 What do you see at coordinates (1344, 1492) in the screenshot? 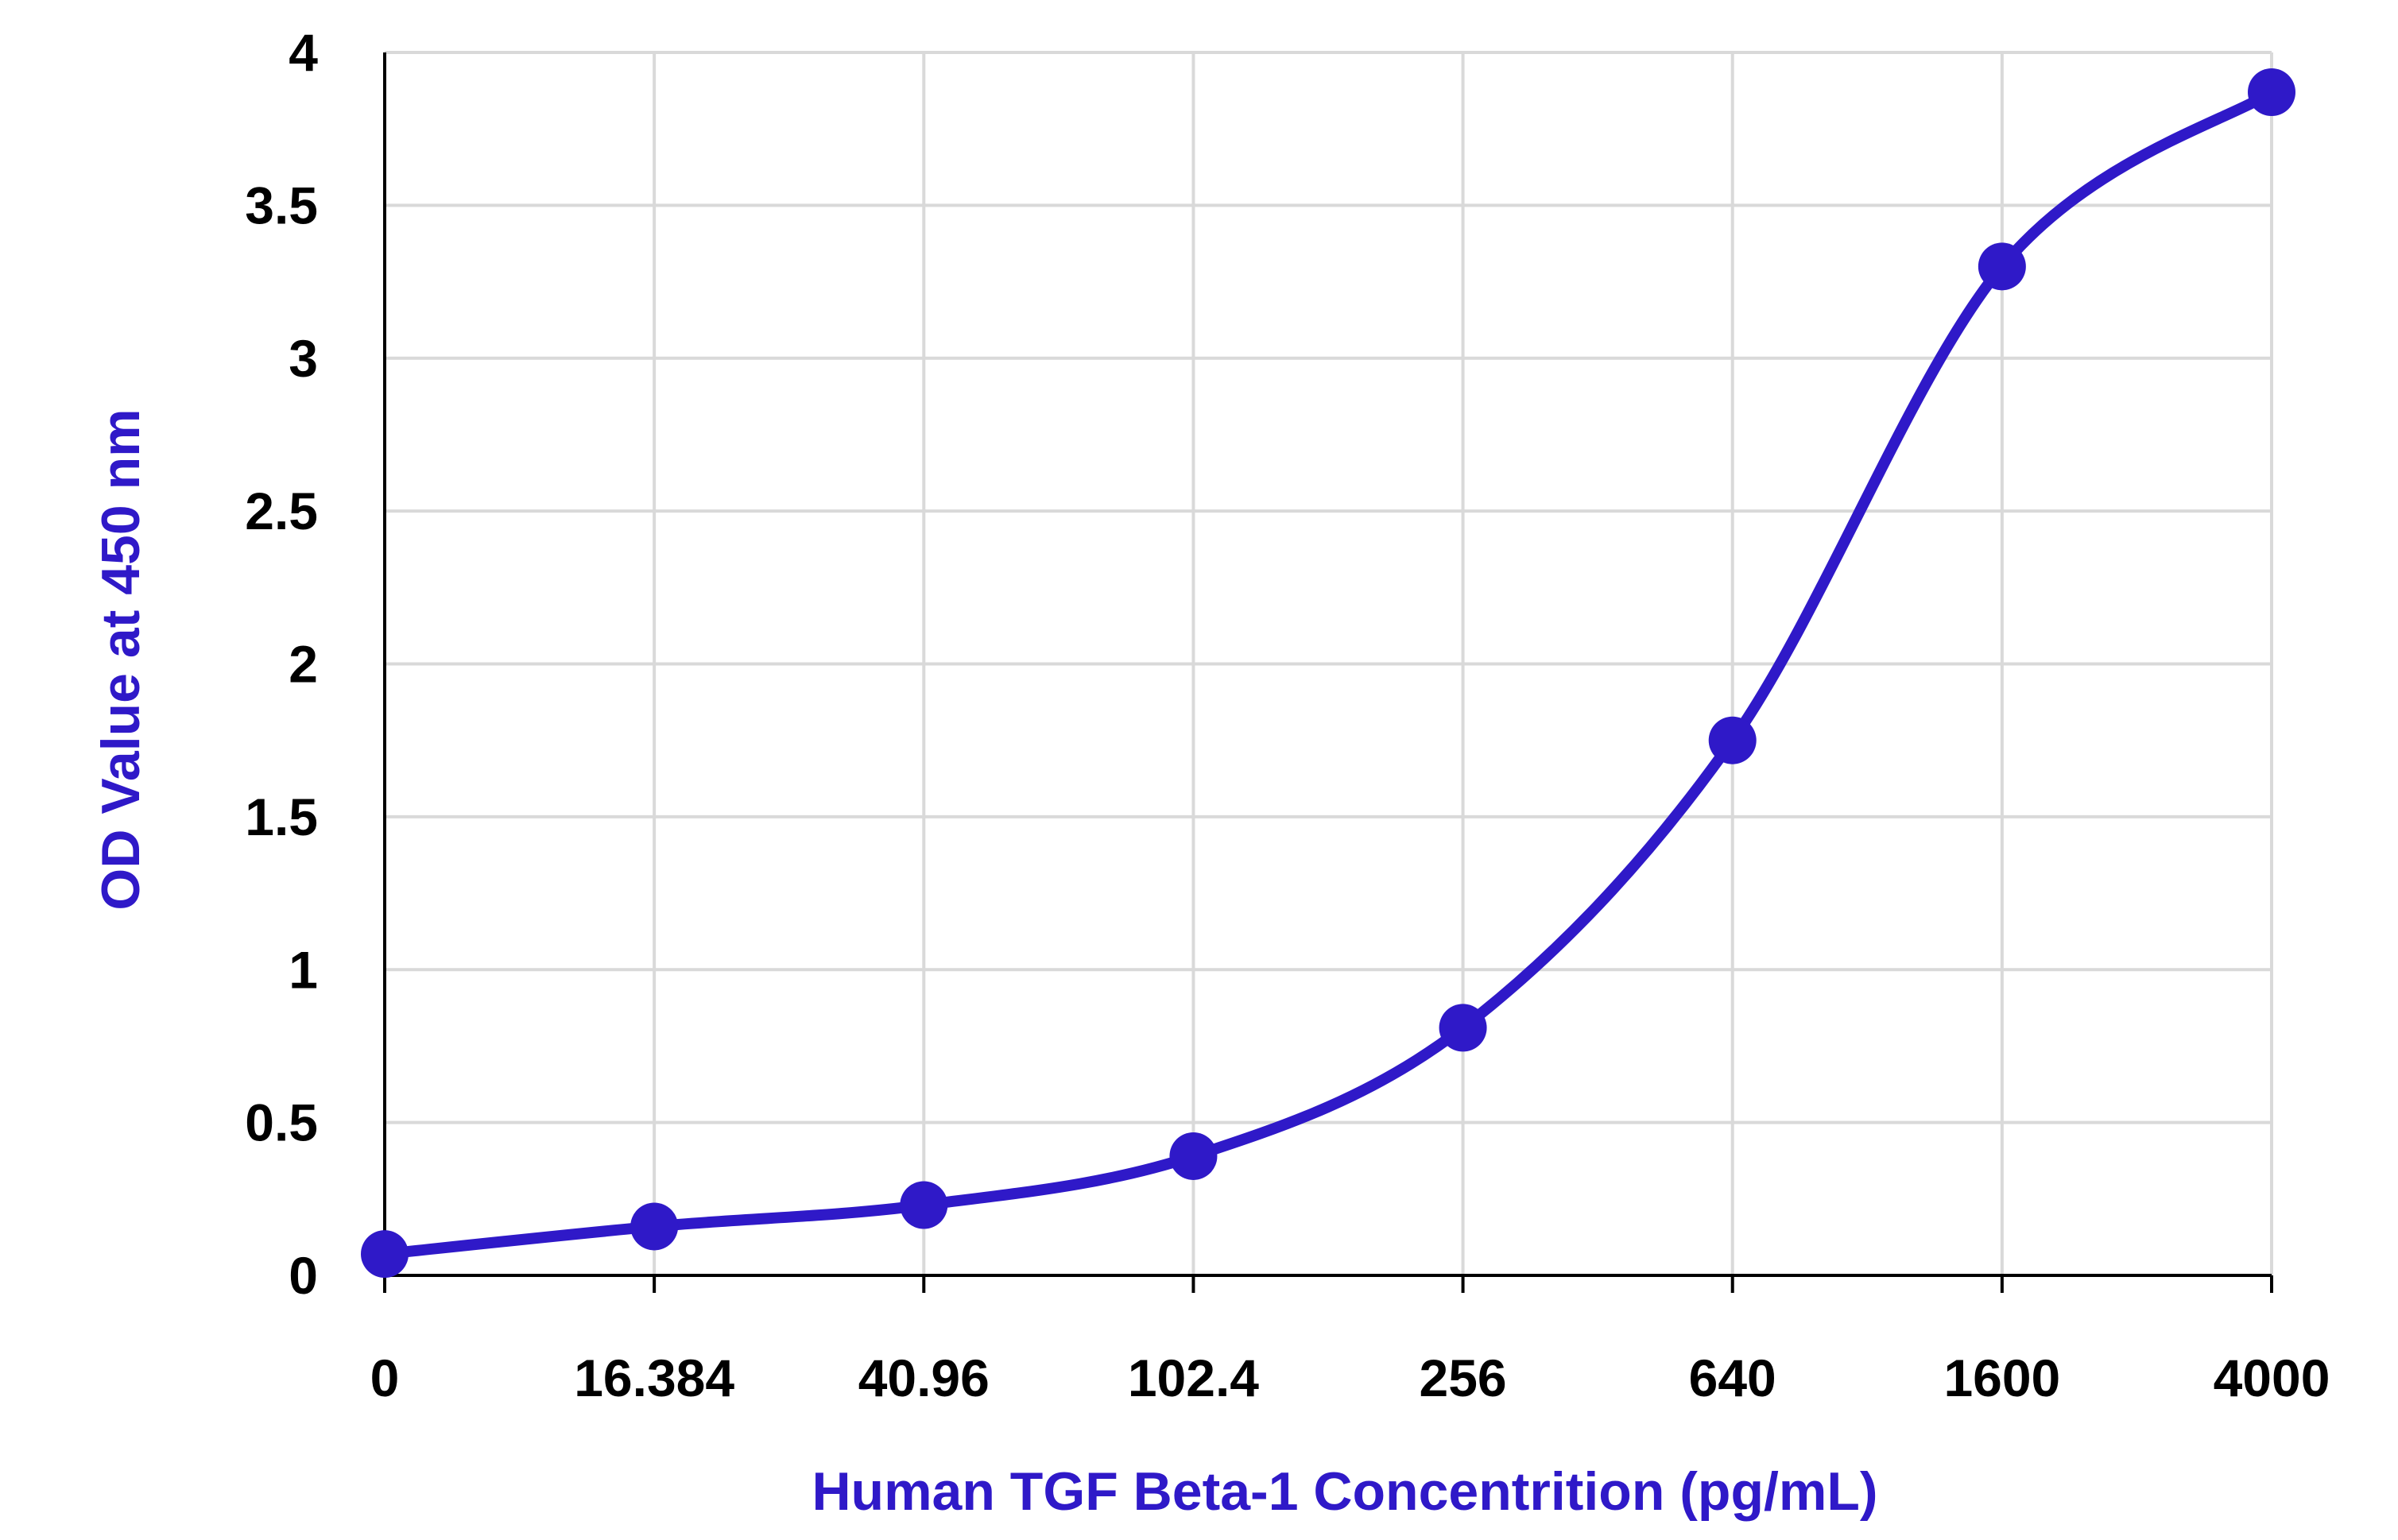
I see `x-axis-title: Human TGF Beta-1 Concentrition (pg/mL)` at bounding box center [1344, 1492].